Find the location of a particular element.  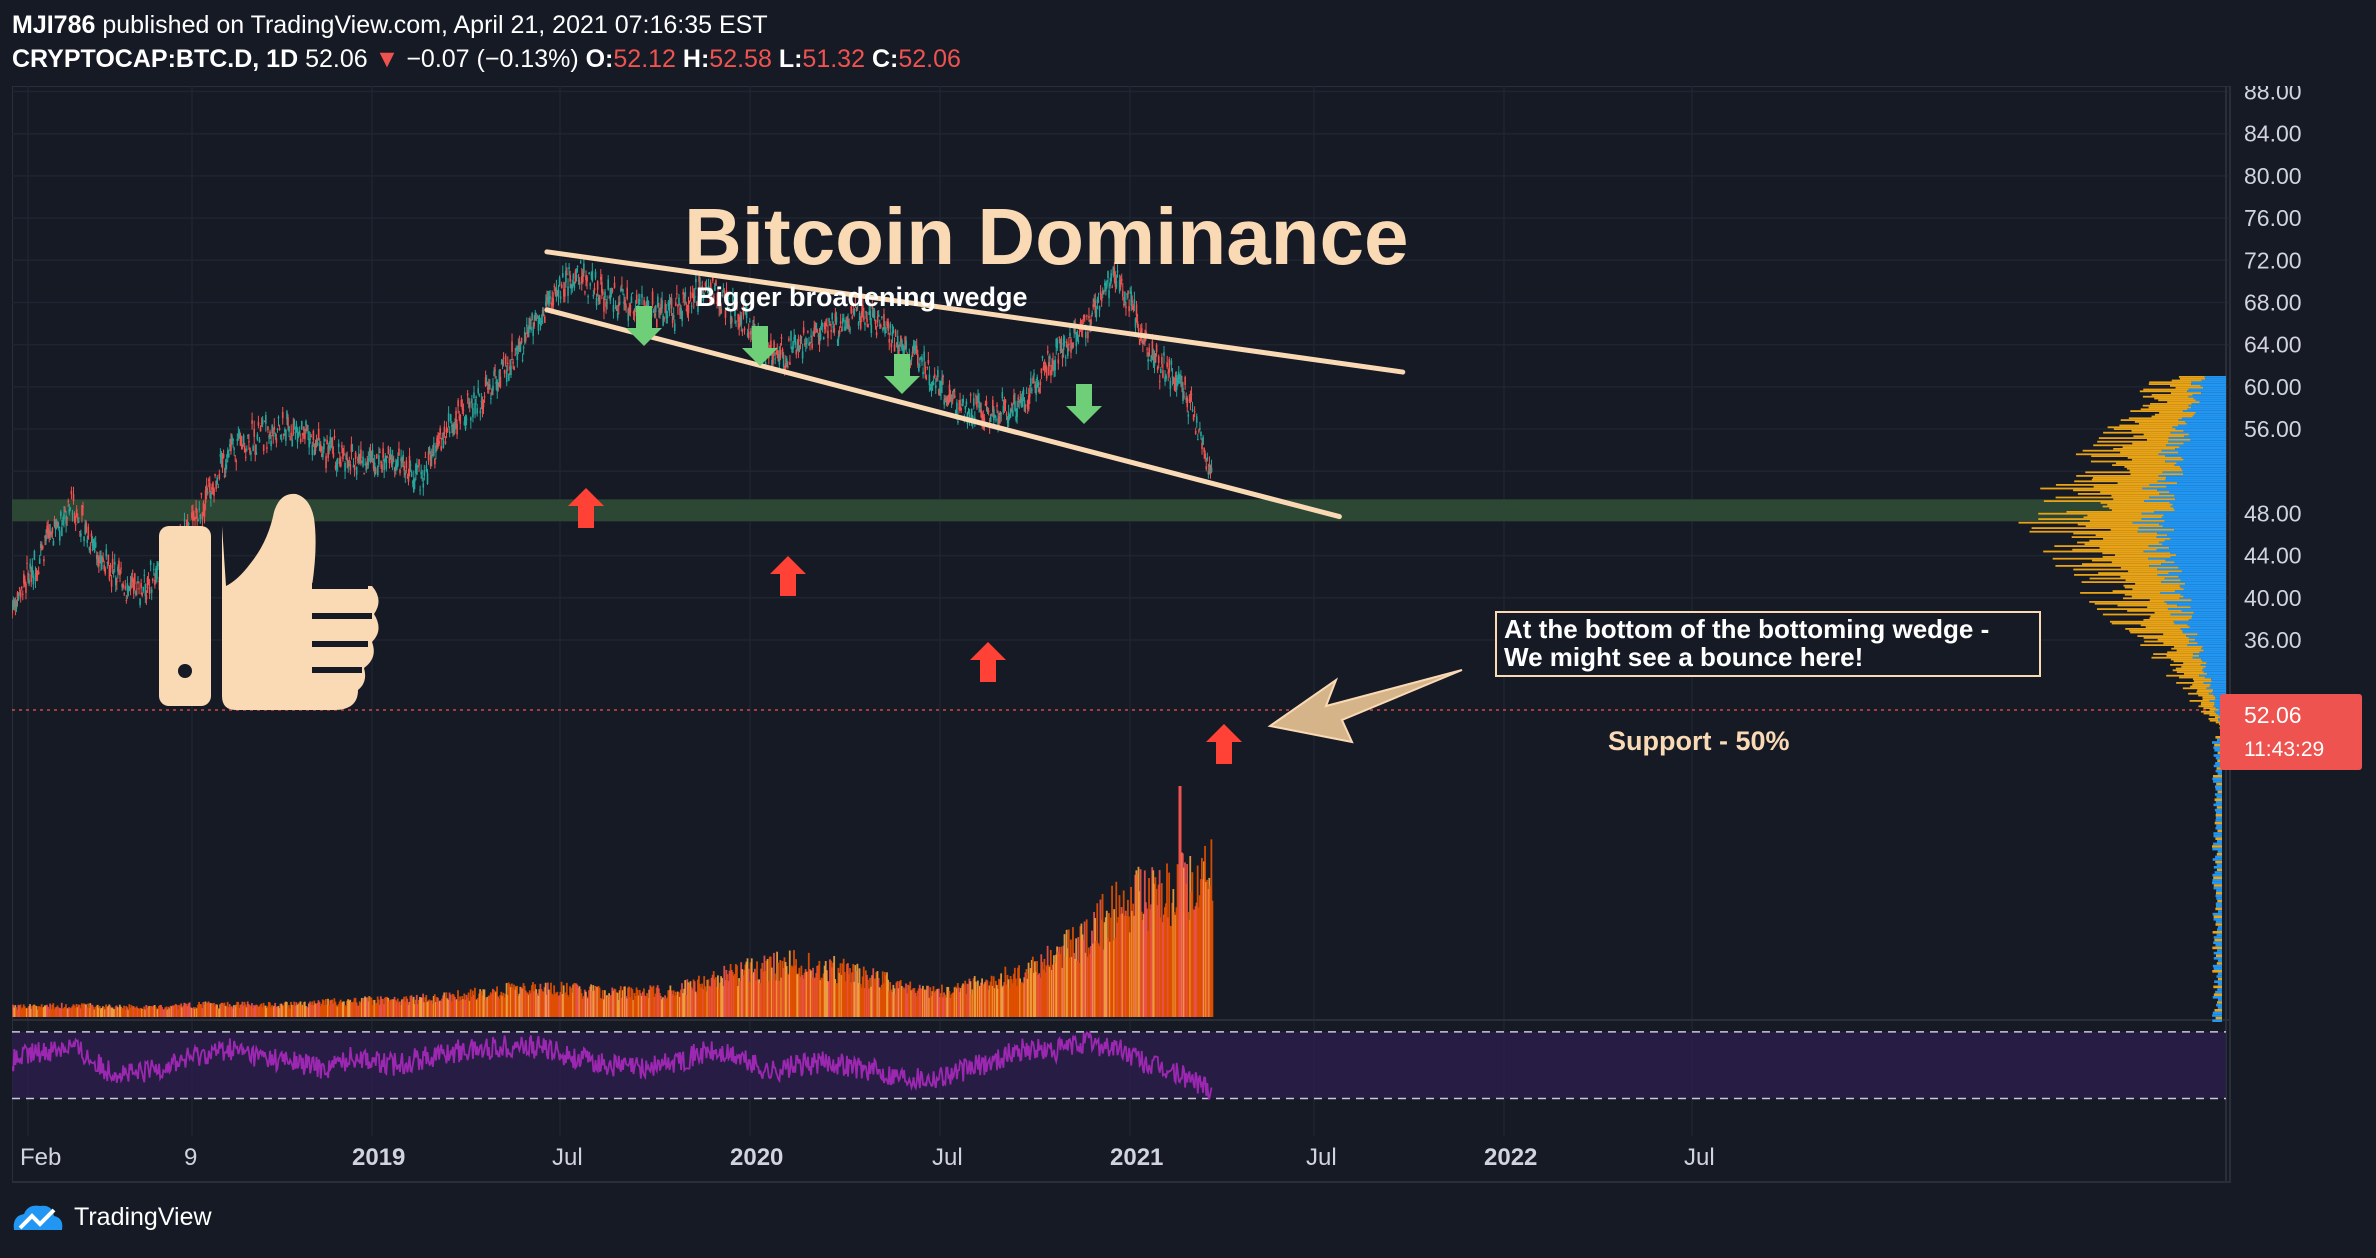

tradingview-logo-icon is located at coordinates (38, 1217).